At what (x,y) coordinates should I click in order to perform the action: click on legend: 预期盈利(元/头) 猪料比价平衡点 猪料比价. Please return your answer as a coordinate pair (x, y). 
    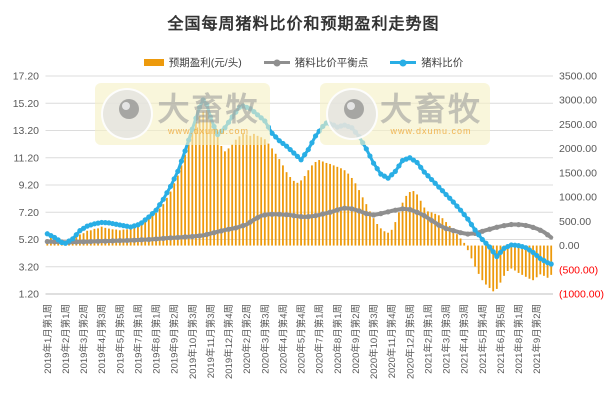
    Looking at the image, I should click on (303, 62).